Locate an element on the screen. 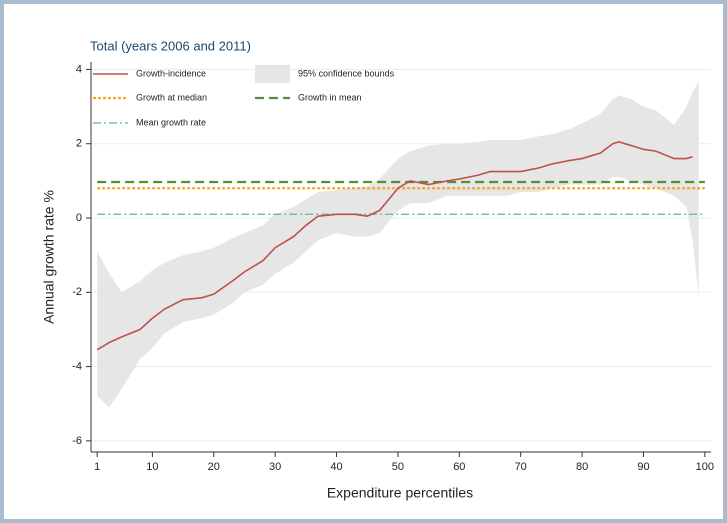 The height and width of the screenshot is (523, 727). y-tick-label: -6 is located at coordinates (77, 441).